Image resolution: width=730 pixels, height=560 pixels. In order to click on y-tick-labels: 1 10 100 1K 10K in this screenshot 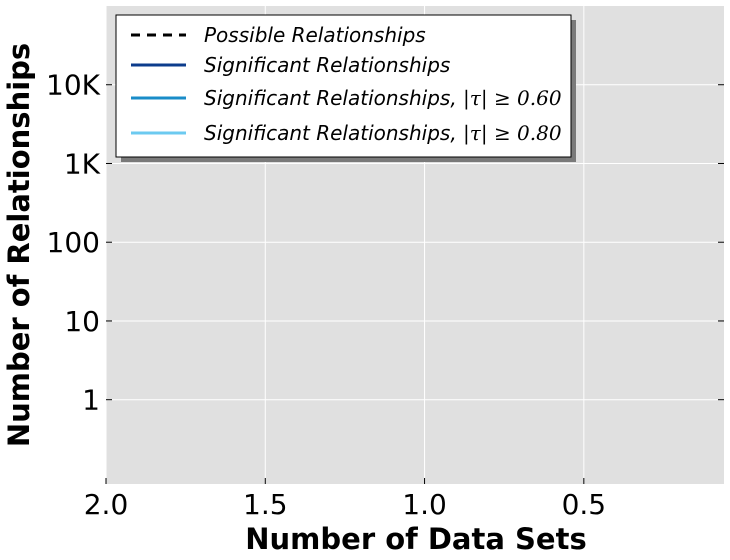, I will do `click(73, 243)`.